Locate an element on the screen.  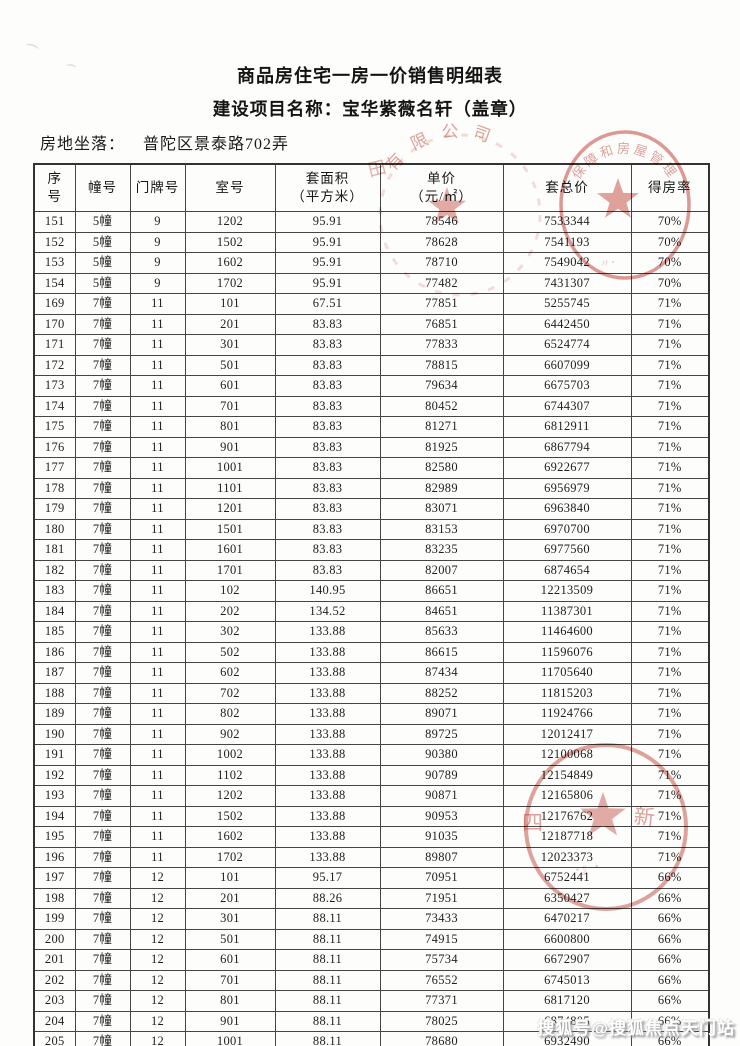
cell-unit-price: 81271 is located at coordinates (441, 427).